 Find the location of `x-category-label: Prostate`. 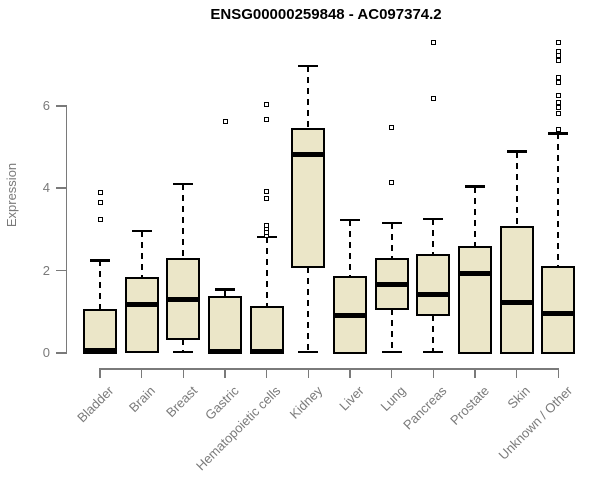

x-category-label: Prostate is located at coordinates (469, 405).